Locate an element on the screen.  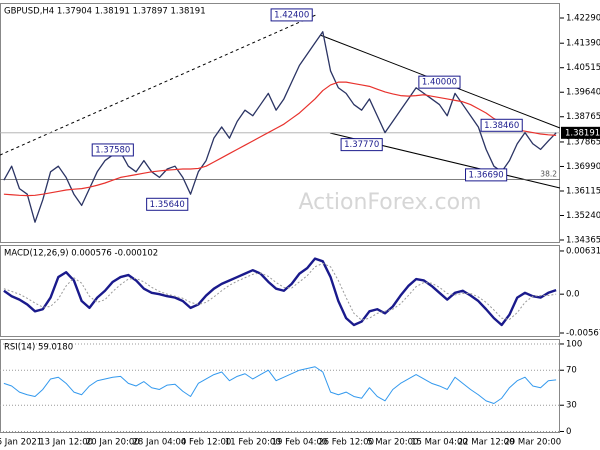
x-tick-label: 29 Mar 20:00 is located at coordinates (532, 443).